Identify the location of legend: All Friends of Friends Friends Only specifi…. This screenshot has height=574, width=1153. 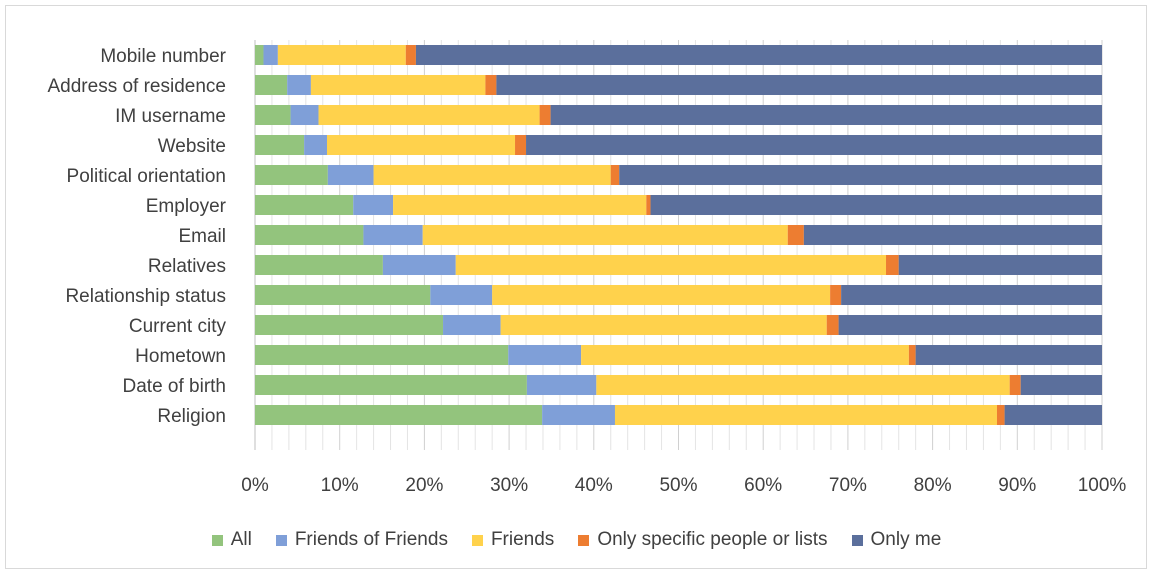
(576, 540).